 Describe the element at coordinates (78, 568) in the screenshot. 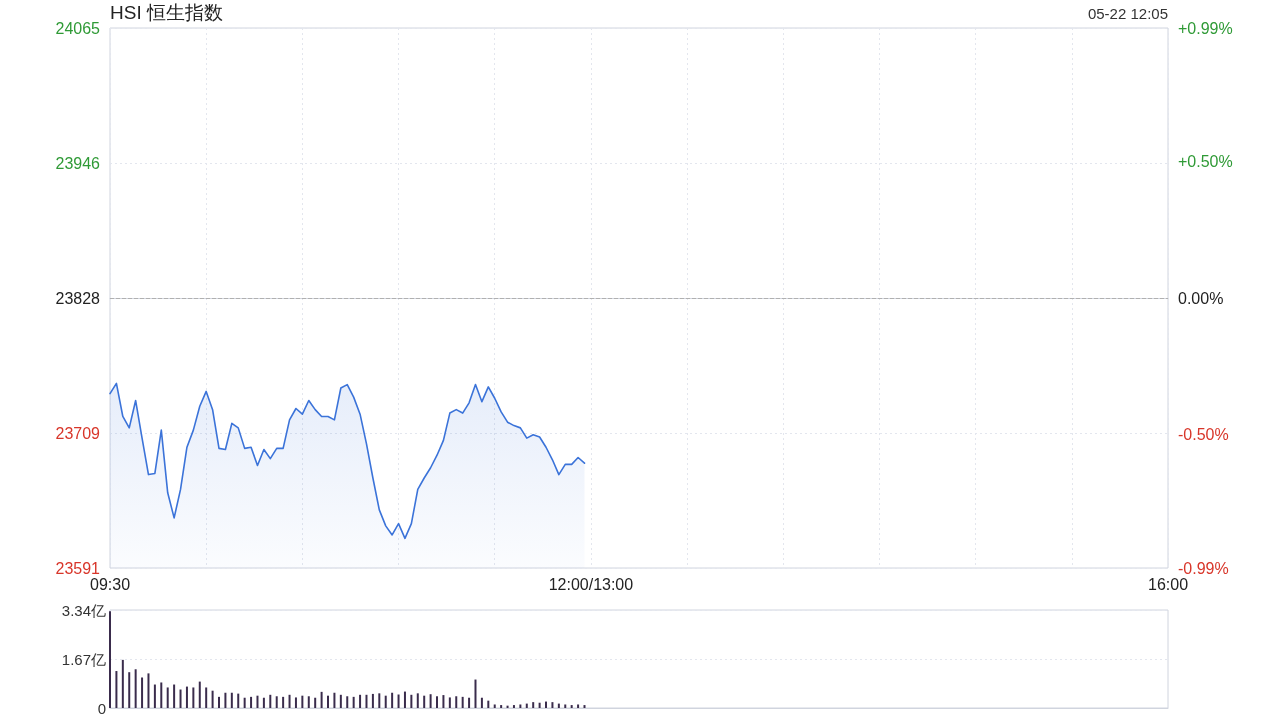

I see `y-tick-label: 23591` at that location.